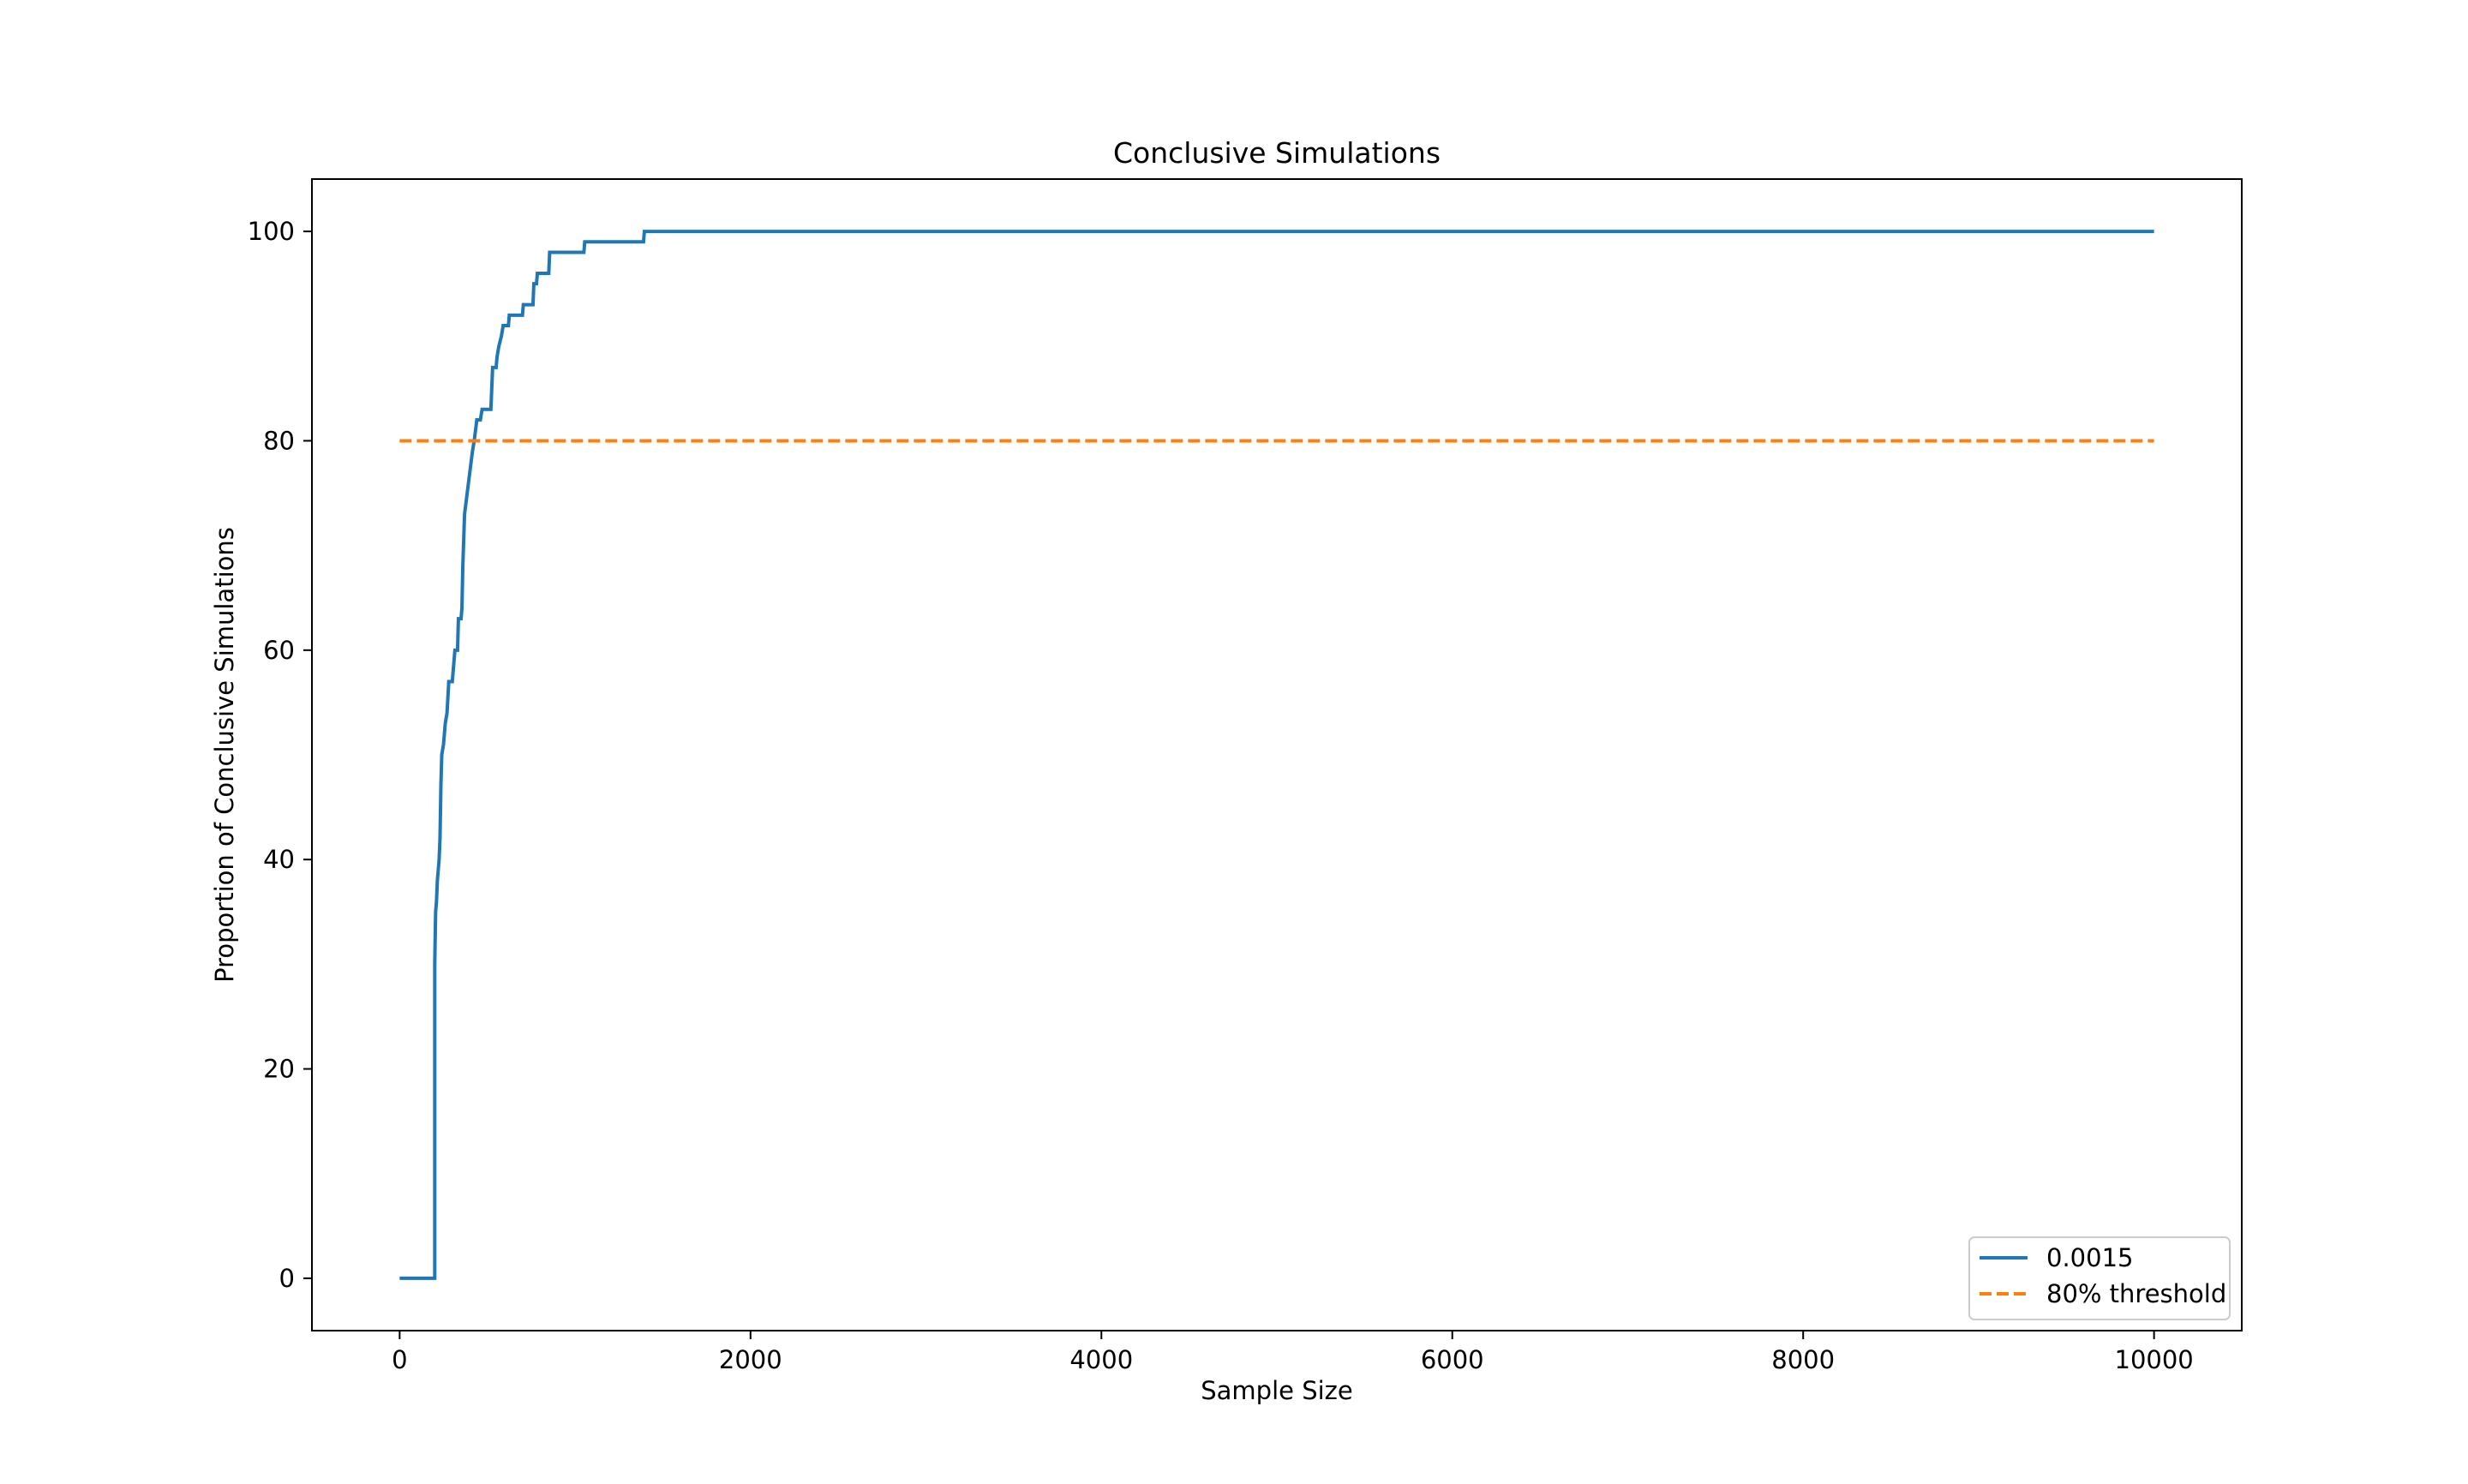 The height and width of the screenshot is (1484, 2468). I want to click on legend-label-series-0015: 0.0015, so click(2089, 1258).